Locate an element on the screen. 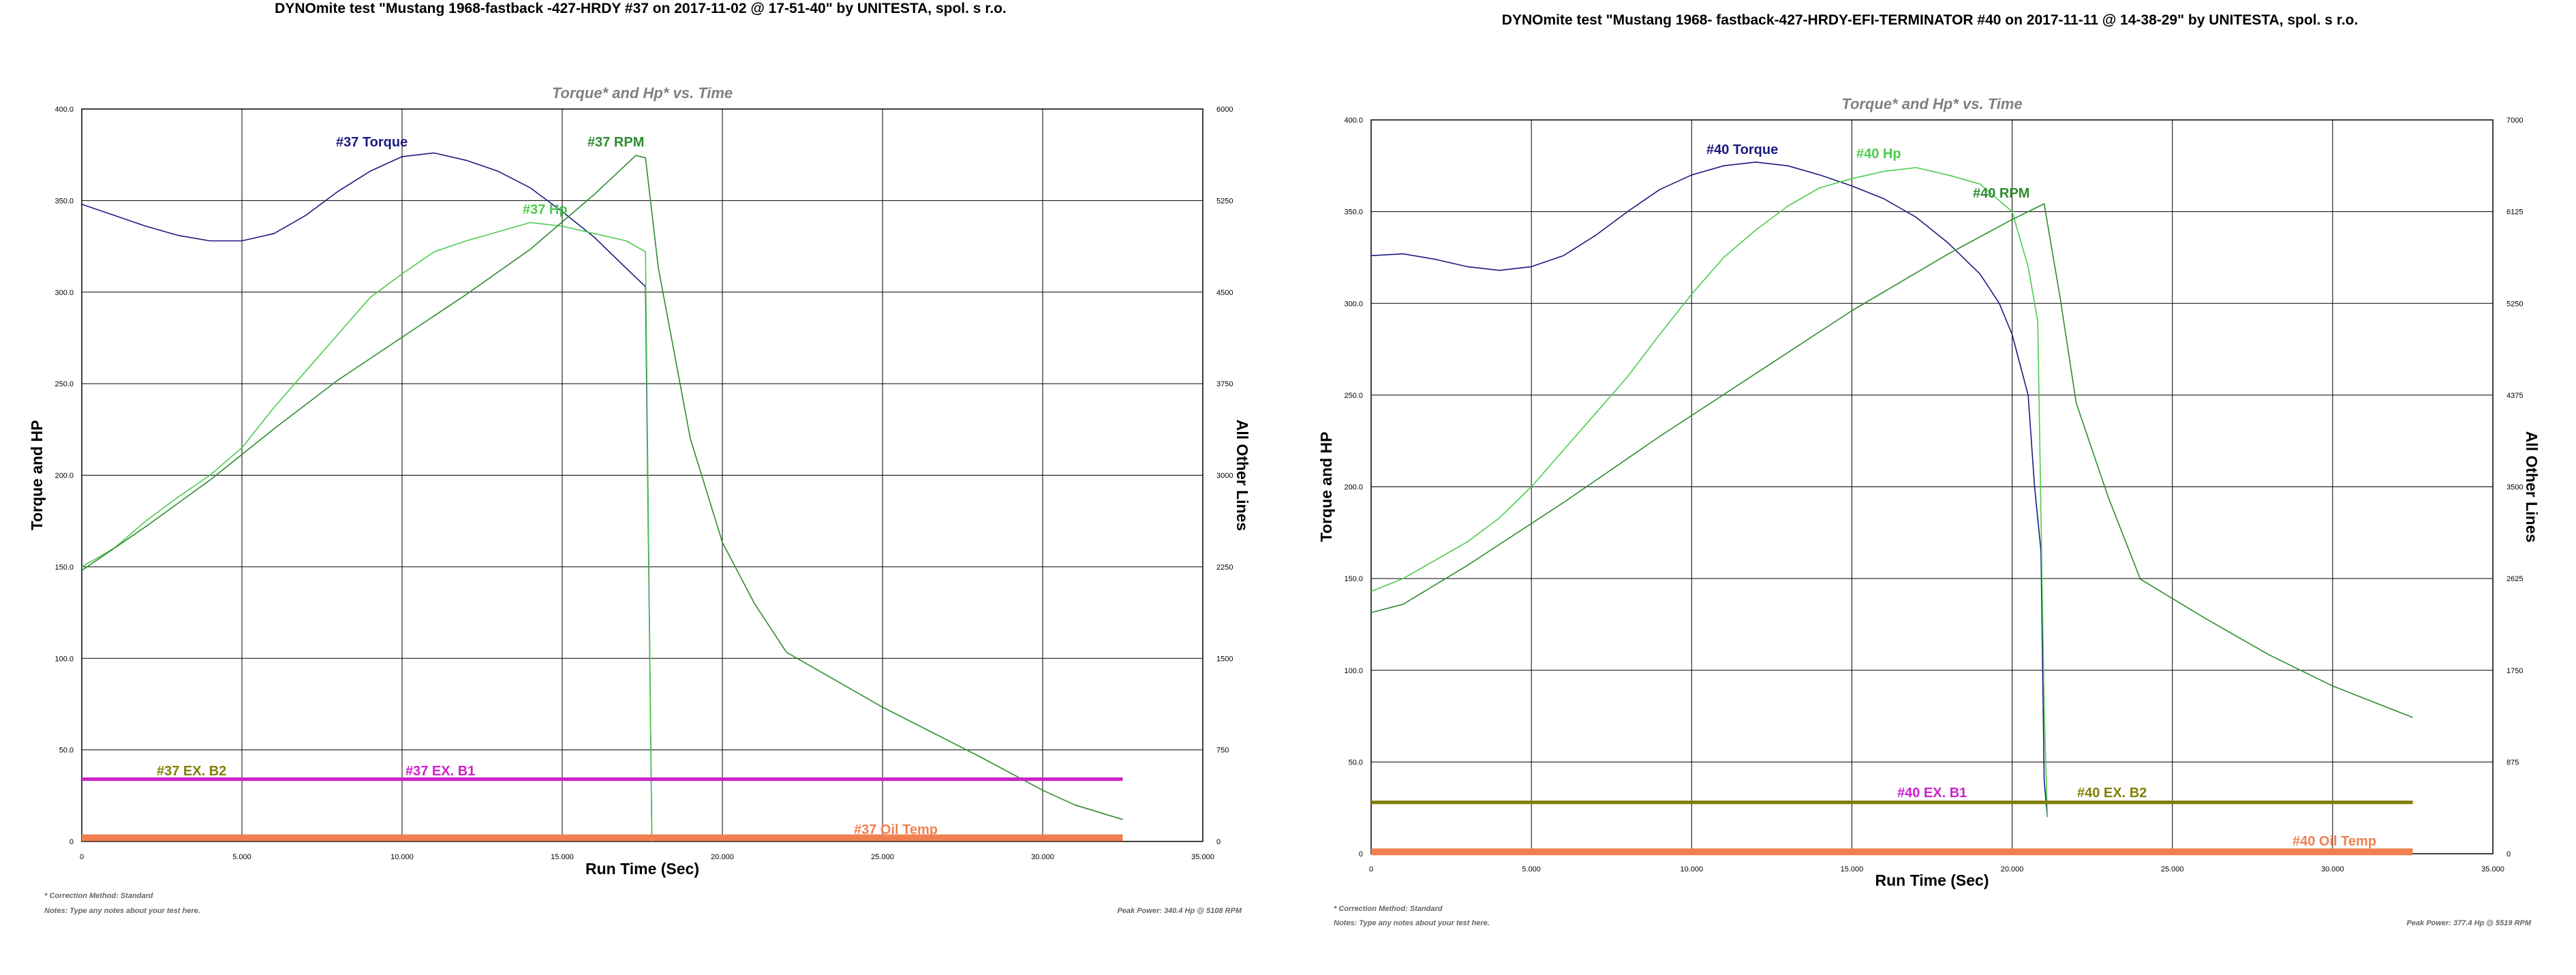 The image size is (2576, 975). y2-tick-label: 750 is located at coordinates (1222, 751).